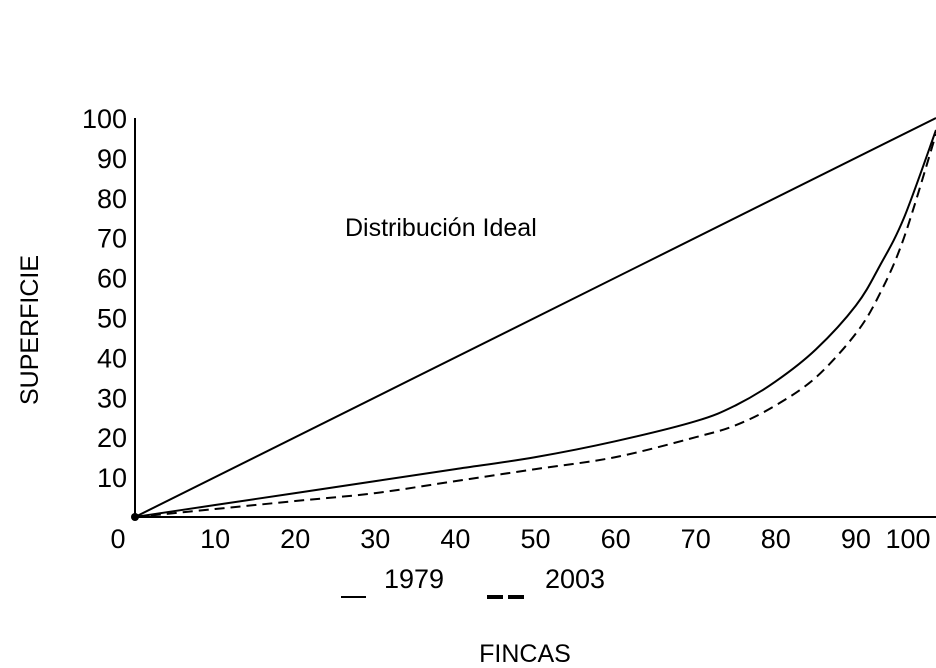 The height and width of the screenshot is (668, 936). I want to click on x-tick-label: 90, so click(856, 539).